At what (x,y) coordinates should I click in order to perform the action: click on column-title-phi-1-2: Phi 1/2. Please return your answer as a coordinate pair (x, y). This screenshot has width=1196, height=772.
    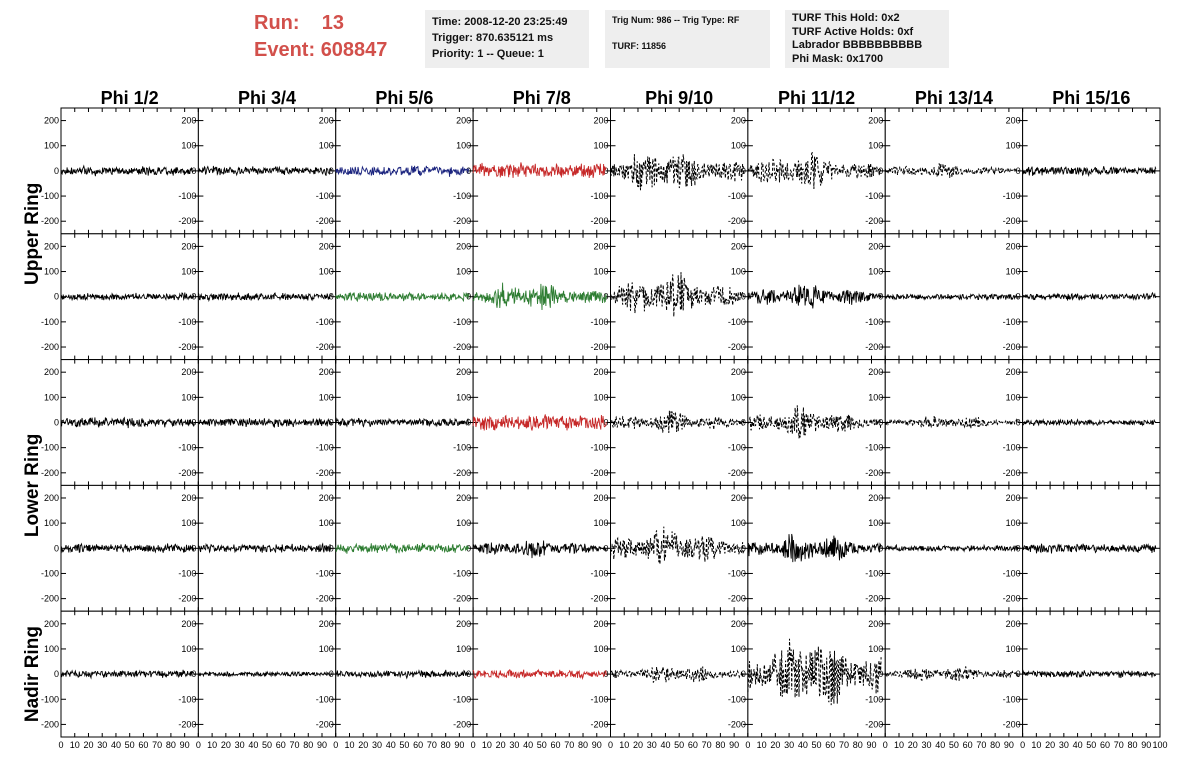
    Looking at the image, I should click on (130, 98).